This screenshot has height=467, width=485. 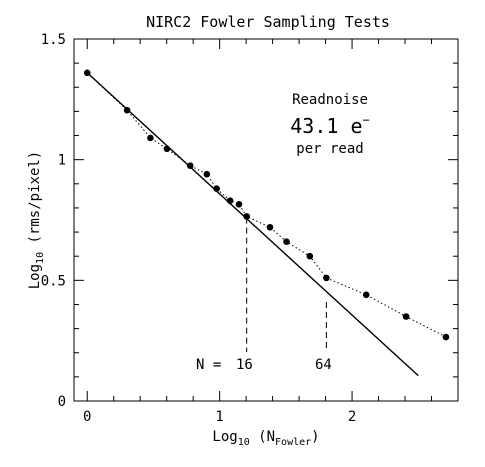 What do you see at coordinates (352, 417) in the screenshot?
I see `x-tick-label-2: 2` at bounding box center [352, 417].